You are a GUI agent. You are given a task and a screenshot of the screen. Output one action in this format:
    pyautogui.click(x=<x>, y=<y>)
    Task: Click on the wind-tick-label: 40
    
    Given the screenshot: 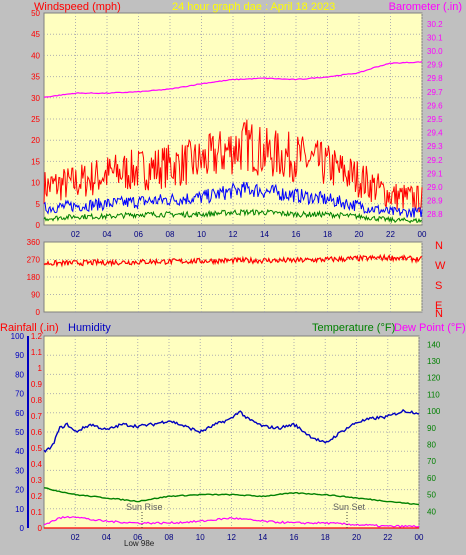 What is the action you would take?
    pyautogui.click(x=35, y=55)
    